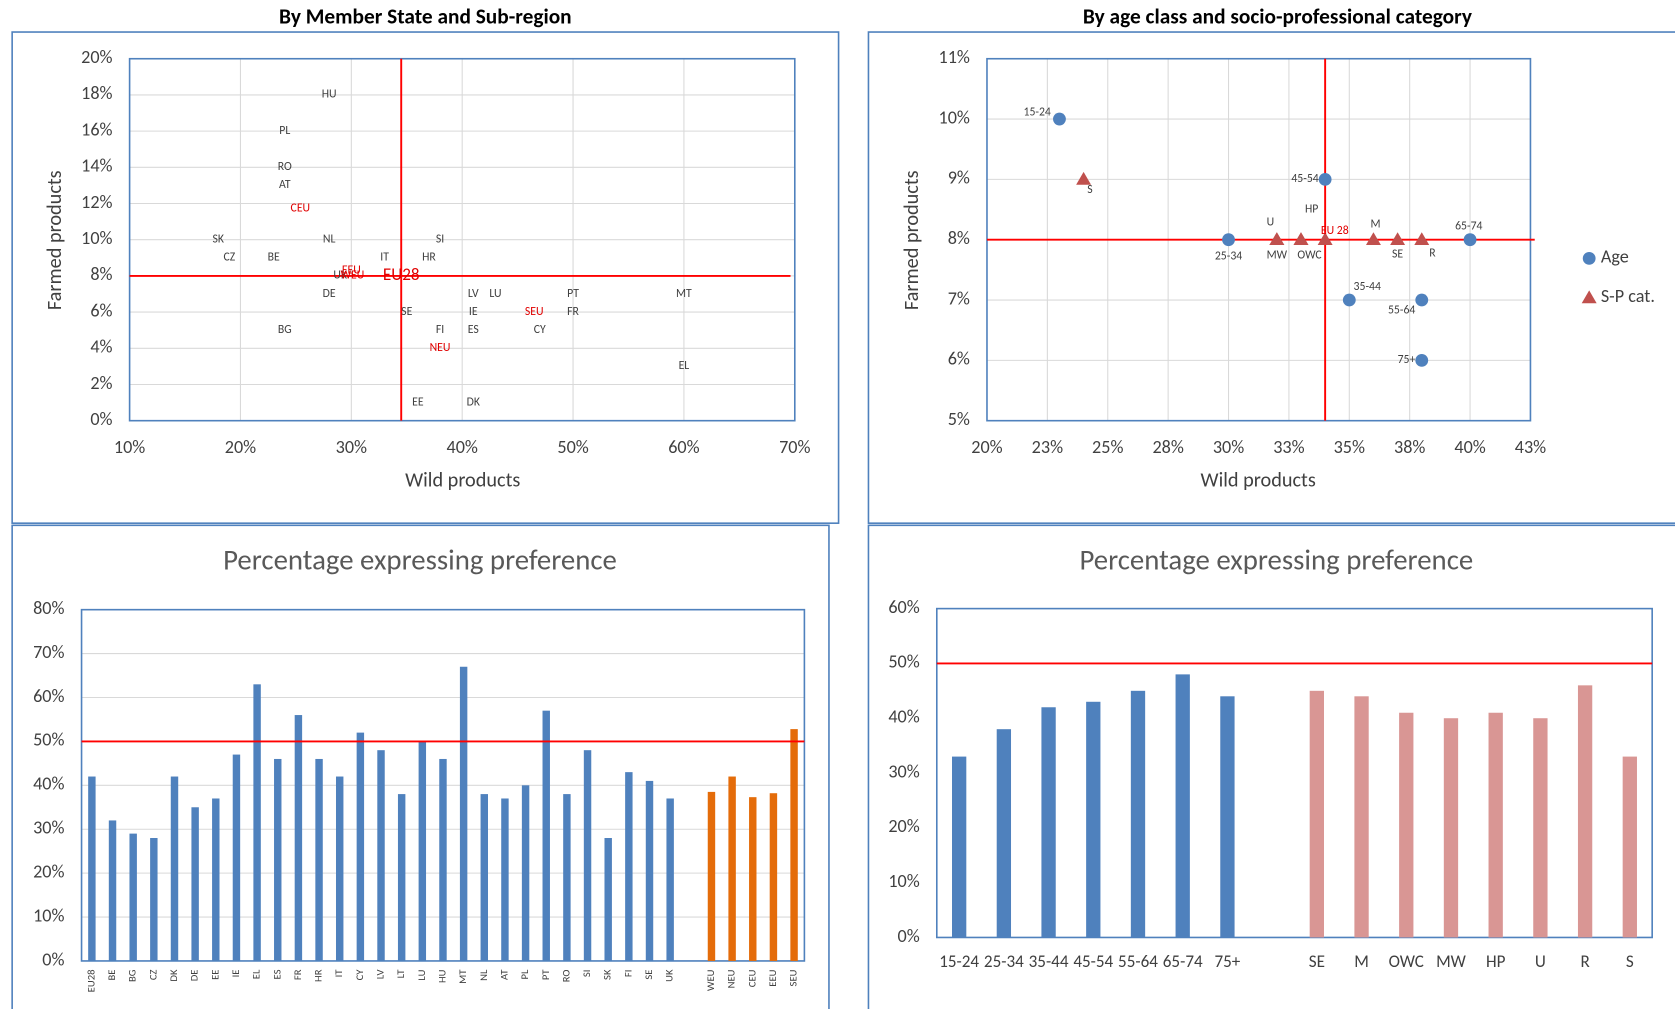 The image size is (1675, 1009). What do you see at coordinates (285, 185) in the screenshot?
I see `point-label: AT` at bounding box center [285, 185].